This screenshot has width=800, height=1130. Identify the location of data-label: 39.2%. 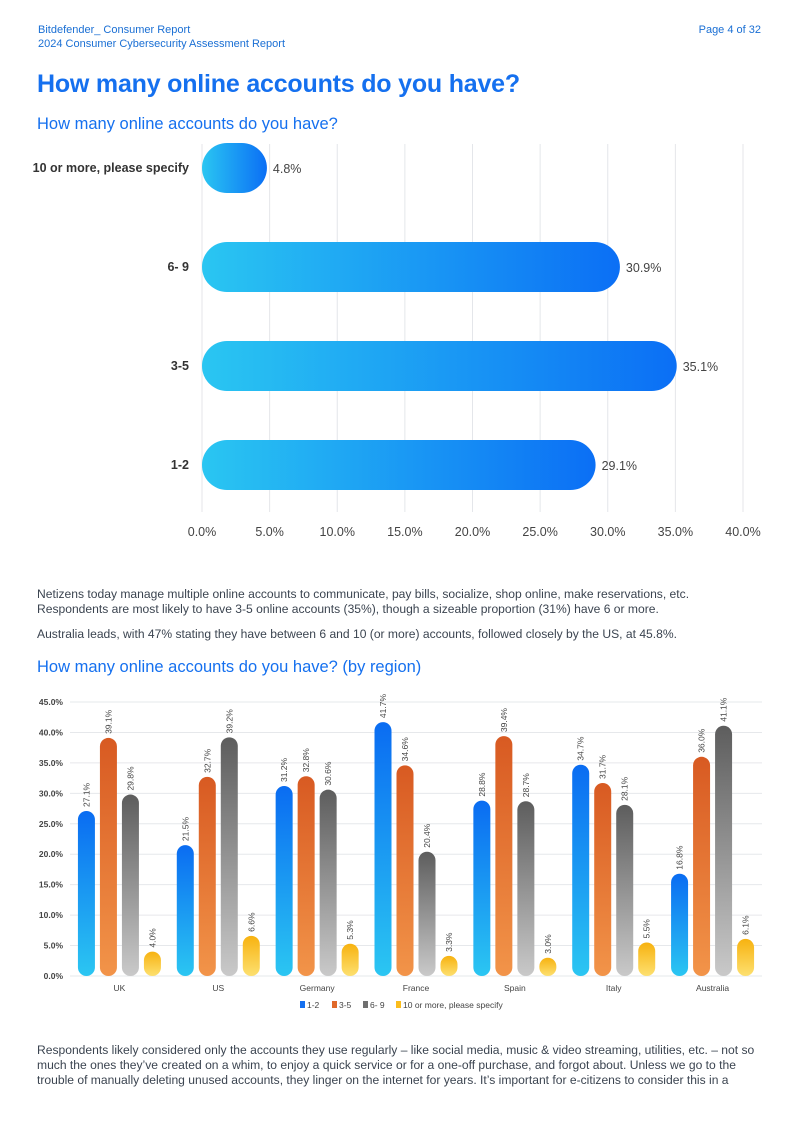
(229, 721).